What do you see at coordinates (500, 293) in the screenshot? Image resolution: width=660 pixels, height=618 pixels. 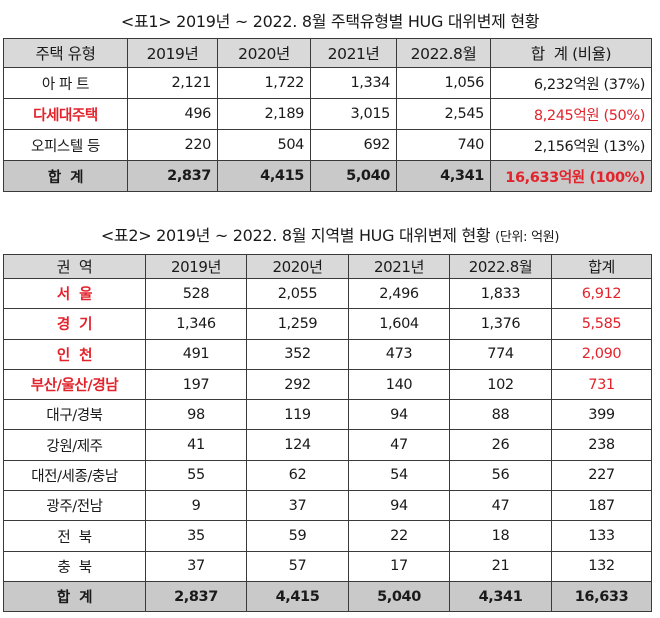 I see `row-value: 1,833` at bounding box center [500, 293].